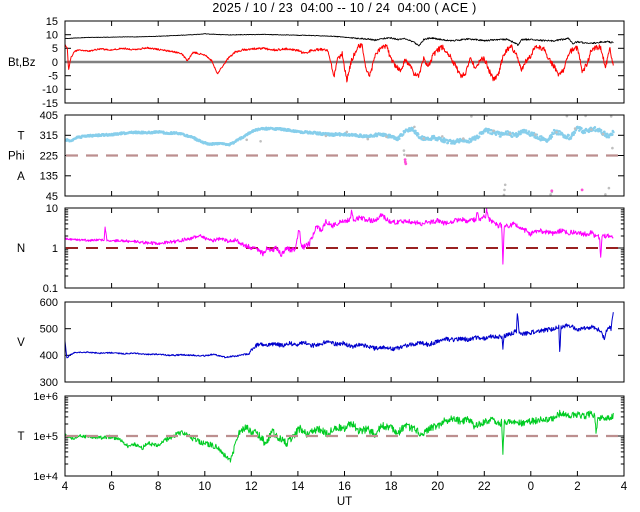  What do you see at coordinates (50, 90) in the screenshot?
I see `y-tick-label: -10` at bounding box center [50, 90].